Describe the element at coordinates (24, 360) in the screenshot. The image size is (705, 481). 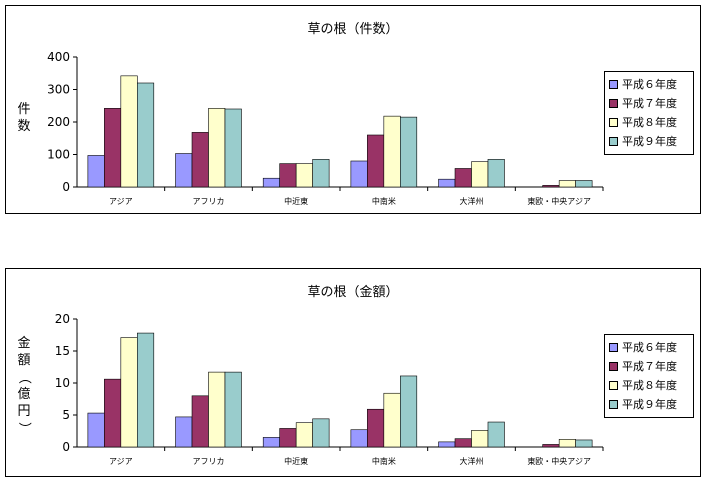
I see `y-axis-label-char: 額` at that location.